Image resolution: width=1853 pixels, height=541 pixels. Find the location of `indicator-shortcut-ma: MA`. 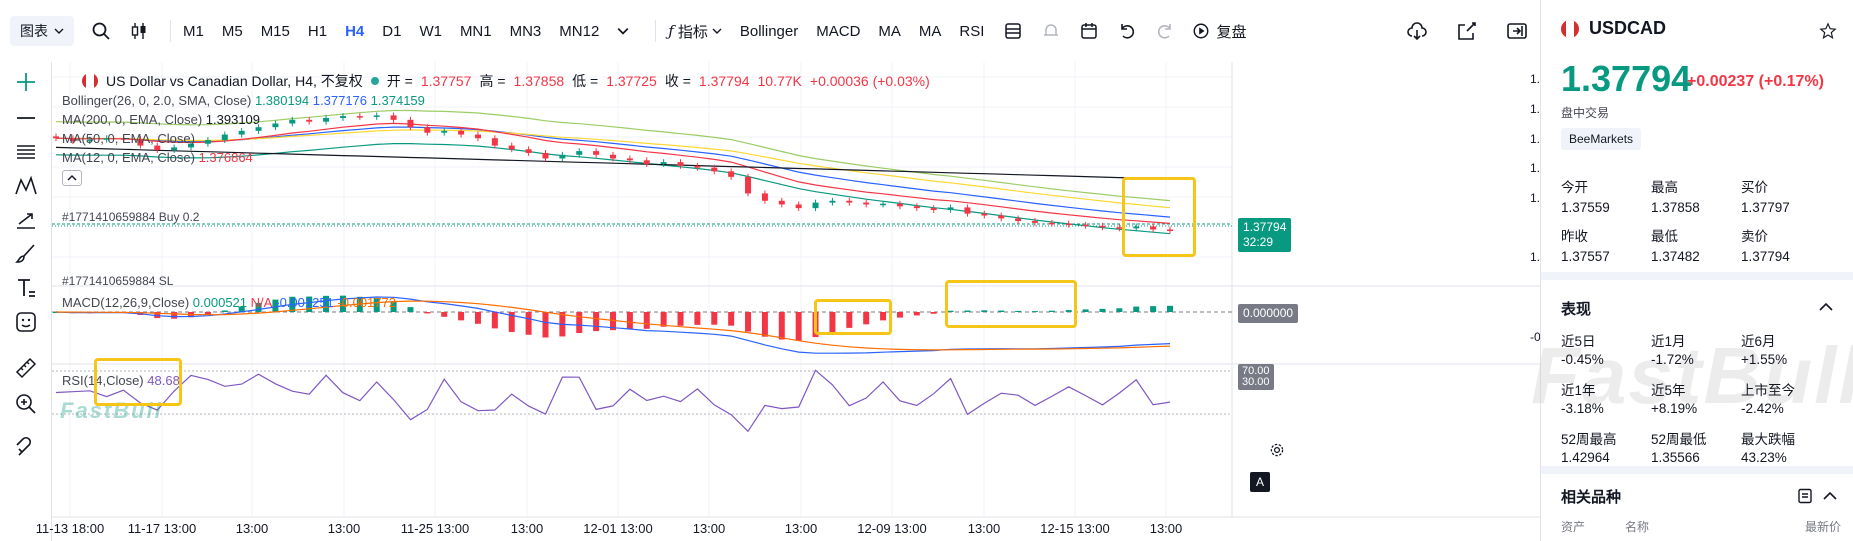

indicator-shortcut-ma: MA is located at coordinates (889, 31).